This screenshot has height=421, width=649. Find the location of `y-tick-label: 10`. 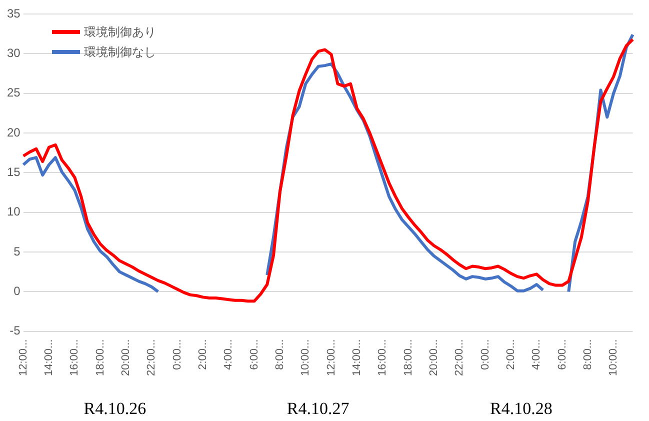

y-tick-label: 10 is located at coordinates (13, 211).